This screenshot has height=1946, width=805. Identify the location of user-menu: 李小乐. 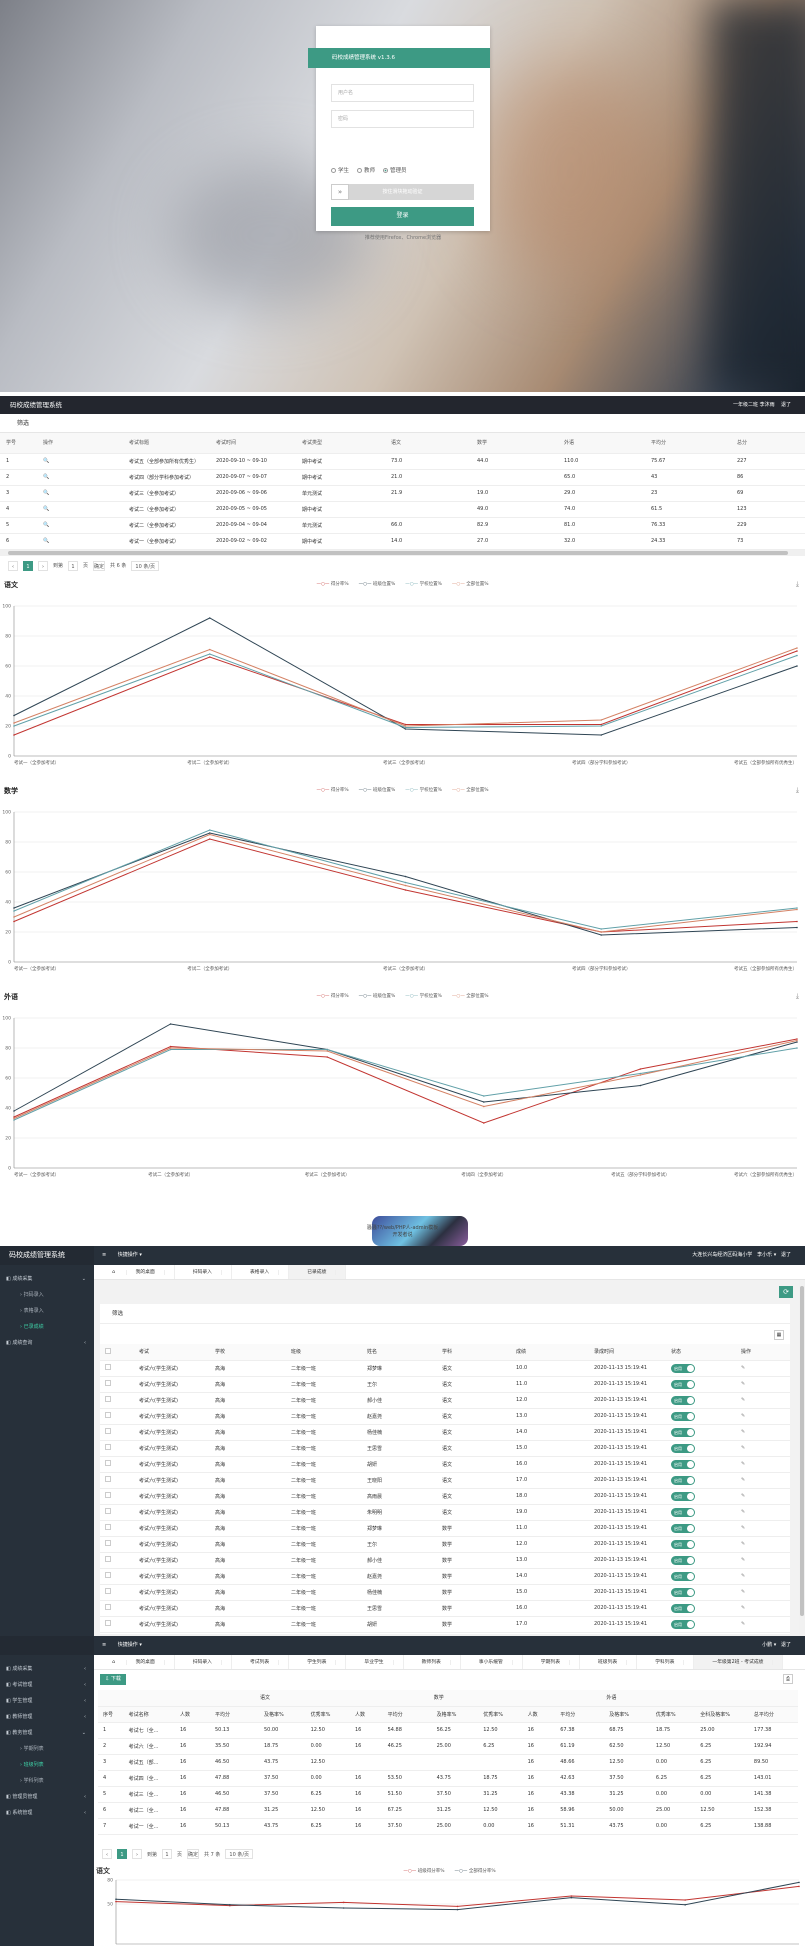
(765, 1255).